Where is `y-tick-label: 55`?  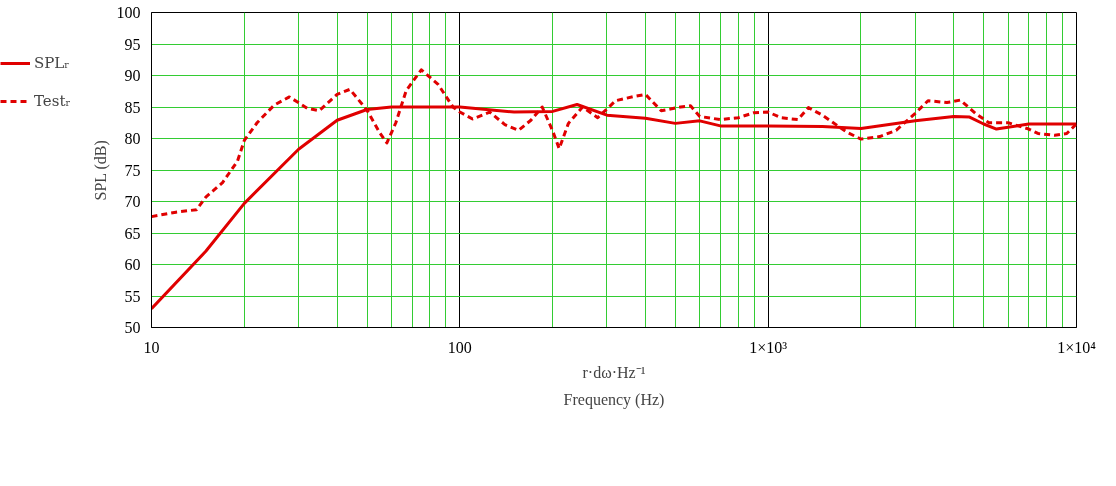
y-tick-label: 55 is located at coordinates (132, 296).